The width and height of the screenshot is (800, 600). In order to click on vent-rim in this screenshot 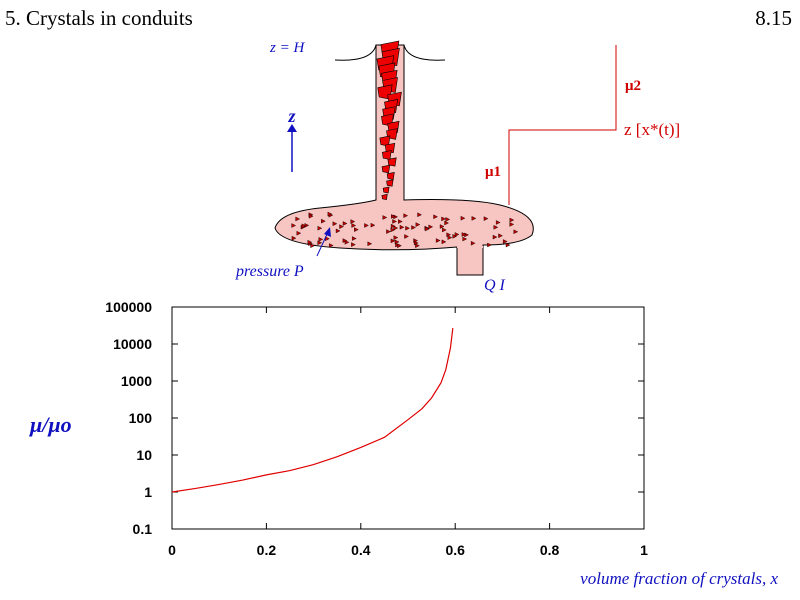, I will do `click(390, 52)`.